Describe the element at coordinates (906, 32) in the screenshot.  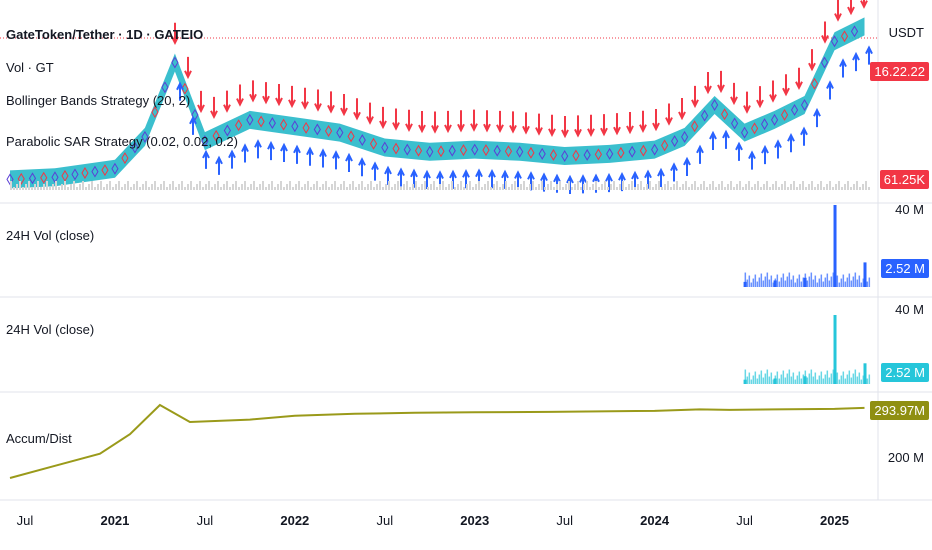
I see `currency-label: USDT` at that location.